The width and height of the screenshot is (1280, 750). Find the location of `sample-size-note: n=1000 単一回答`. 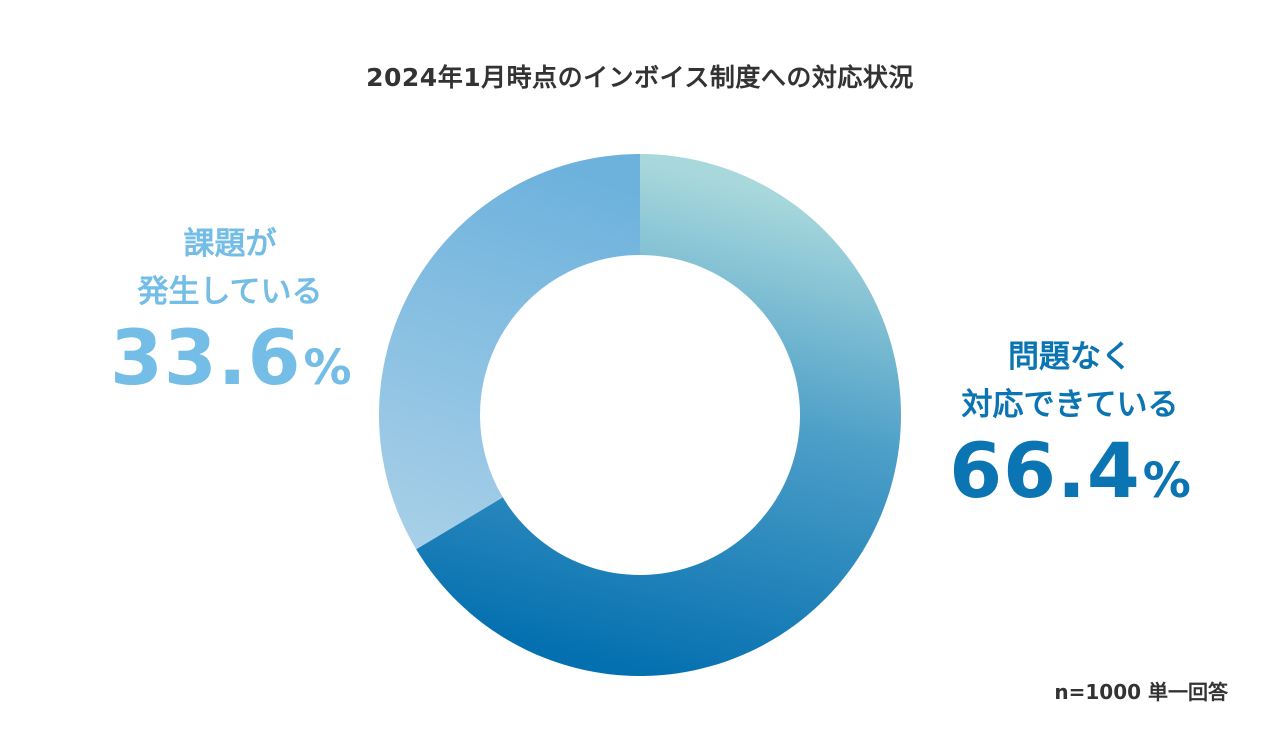

sample-size-note: n=1000 単一回答 is located at coordinates (1141, 692).